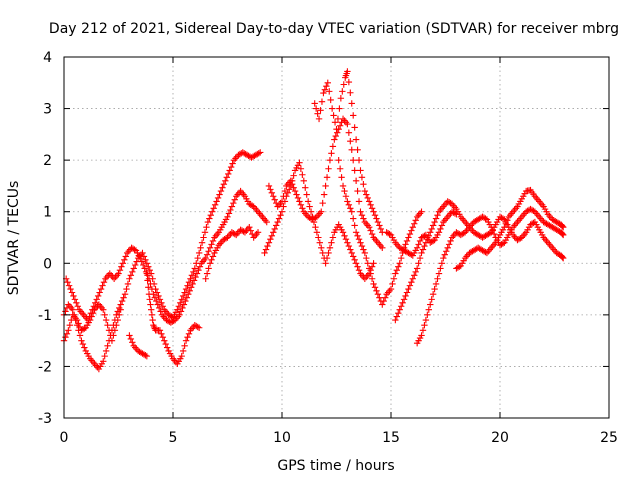  Describe the element at coordinates (64, 438) in the screenshot. I see `x-tick-label: 0` at that location.